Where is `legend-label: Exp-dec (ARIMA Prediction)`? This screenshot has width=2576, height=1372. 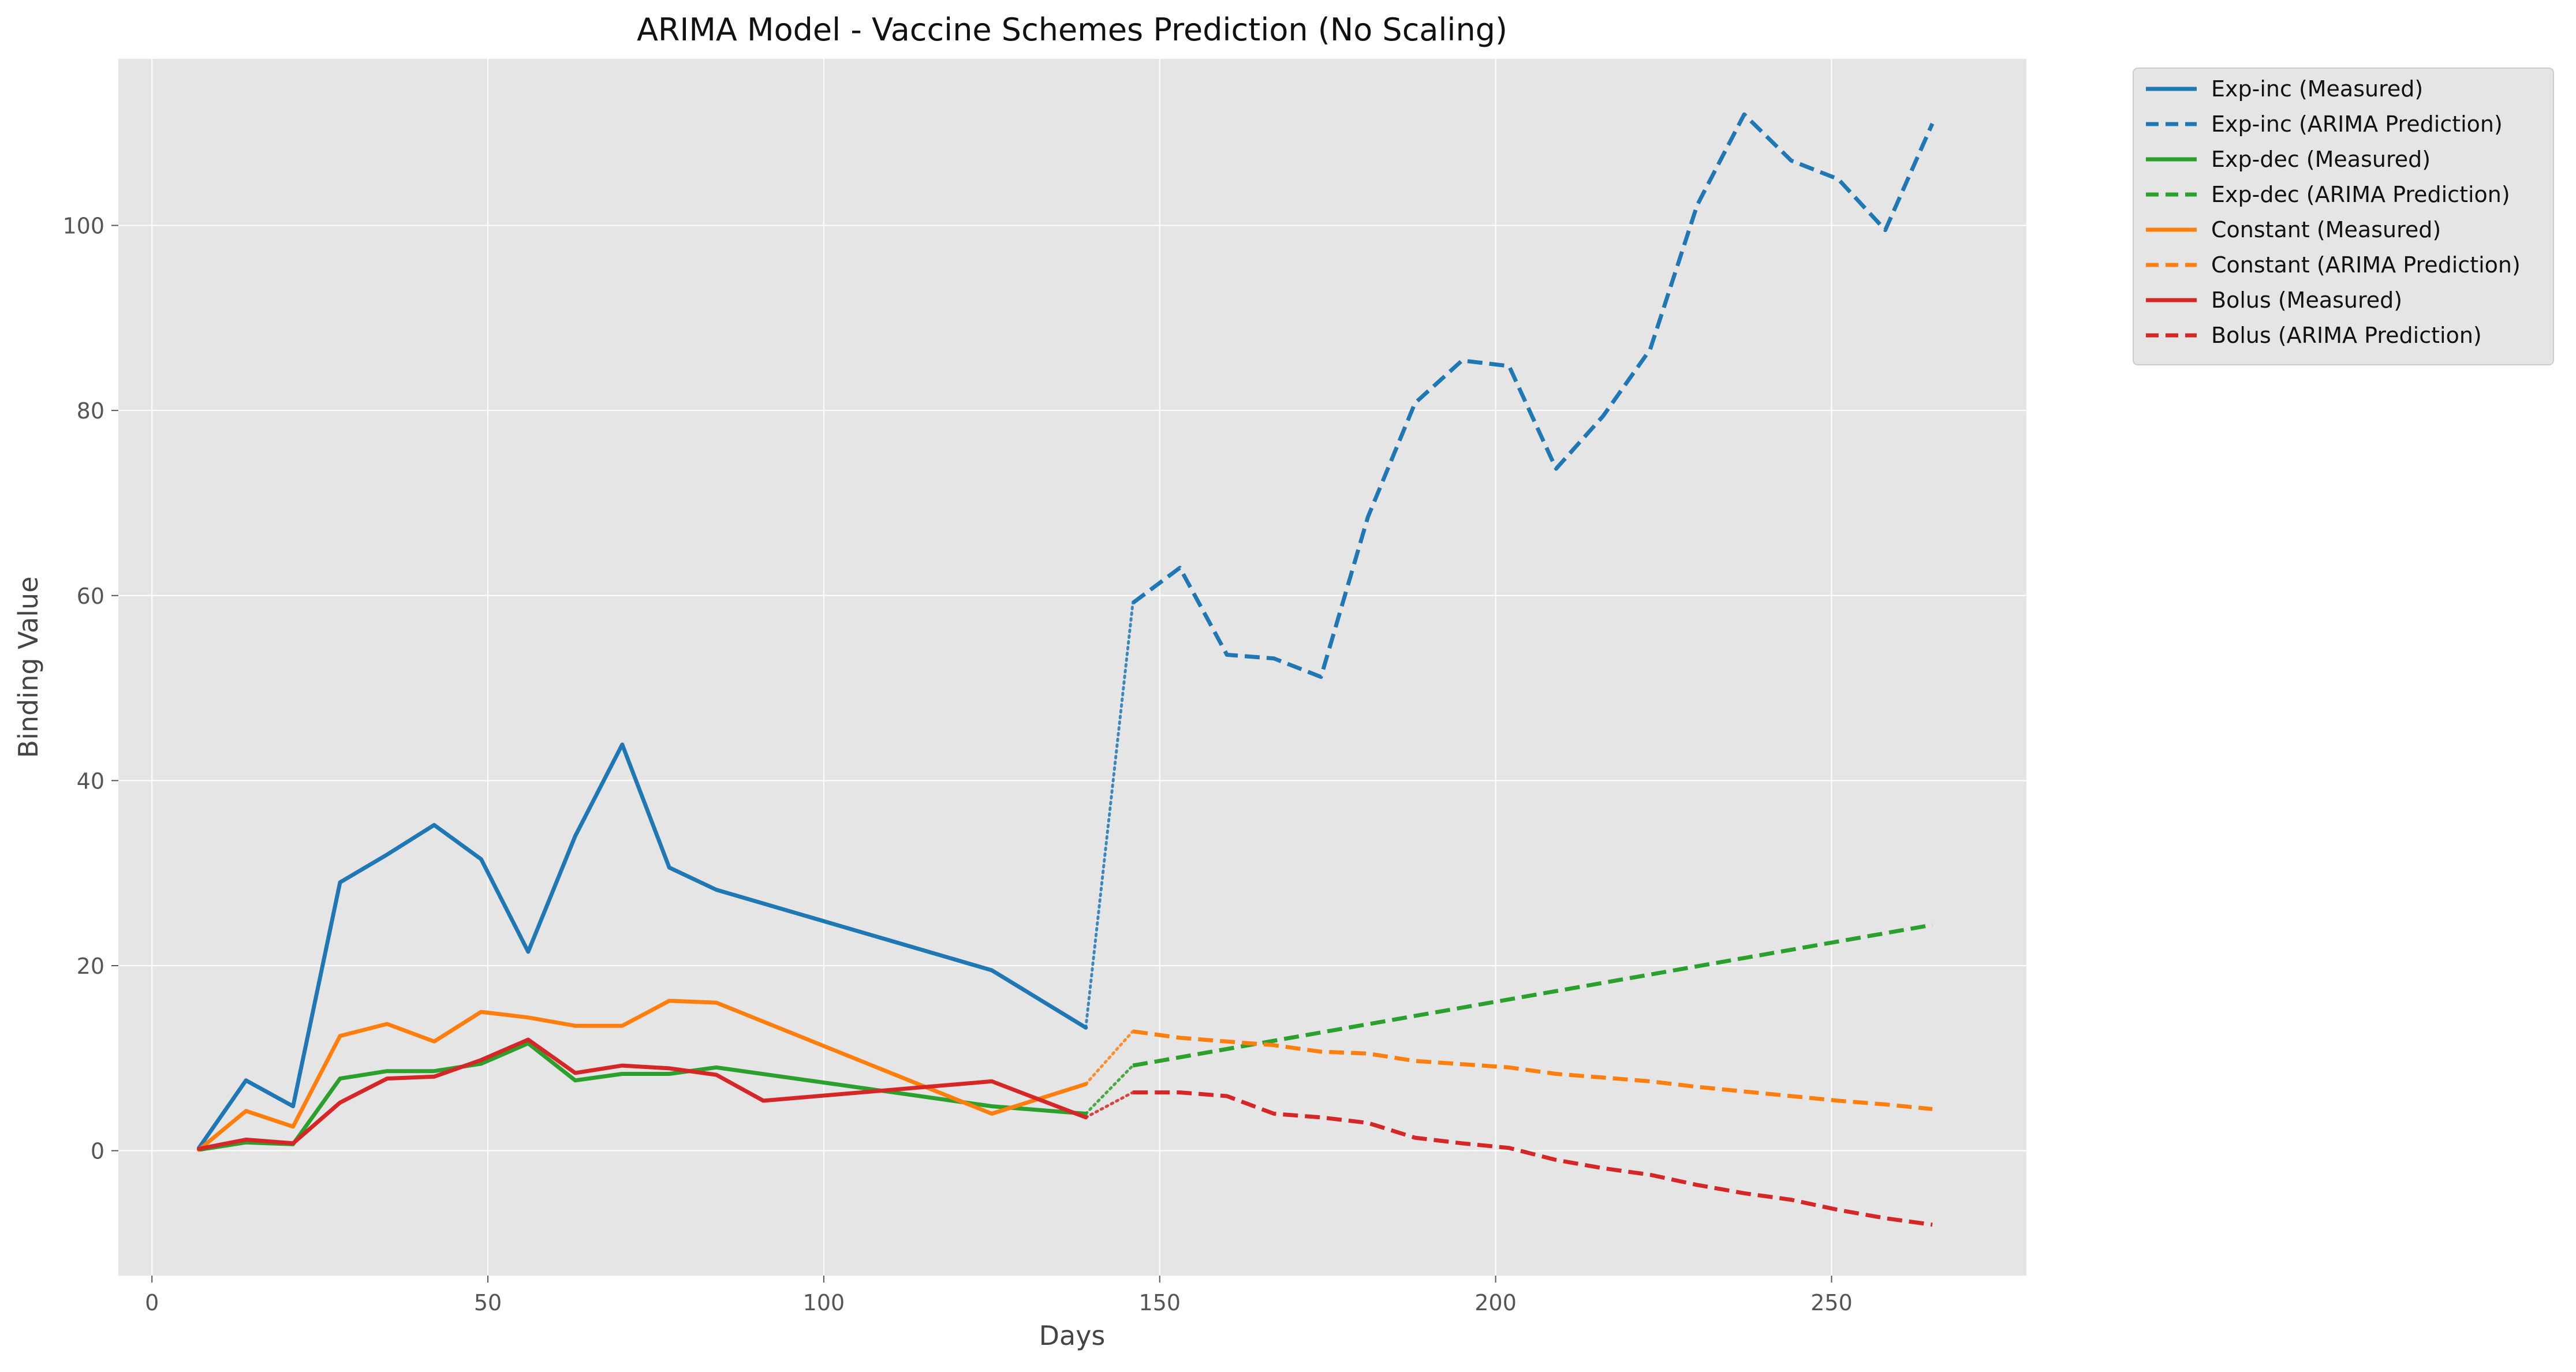 legend-label: Exp-dec (ARIMA Prediction) is located at coordinates (2360, 195).